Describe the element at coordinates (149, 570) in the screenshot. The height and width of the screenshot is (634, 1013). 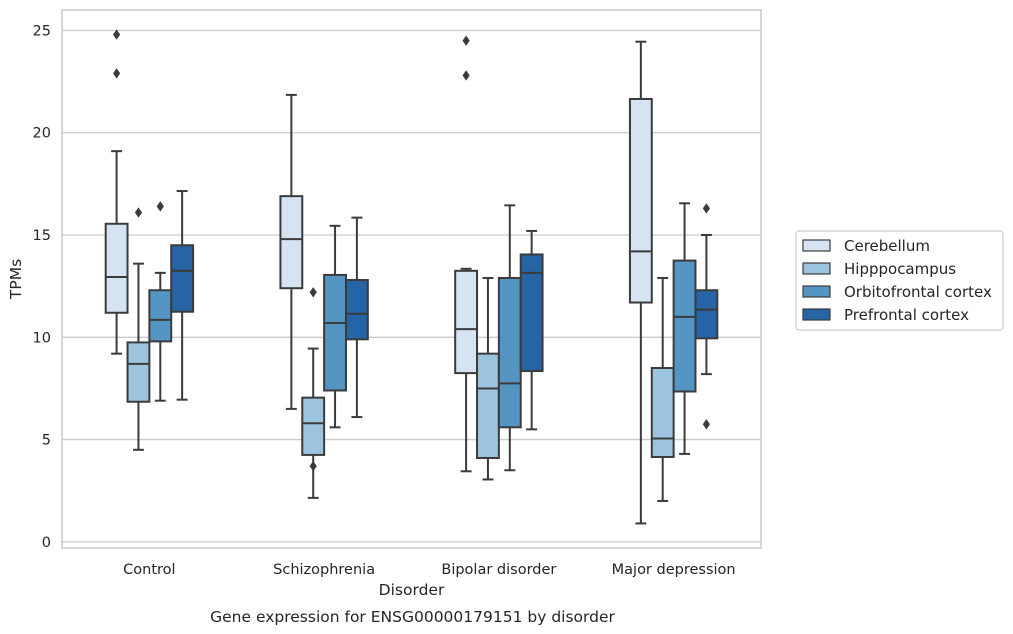
I see `x-tick-label: Control` at that location.